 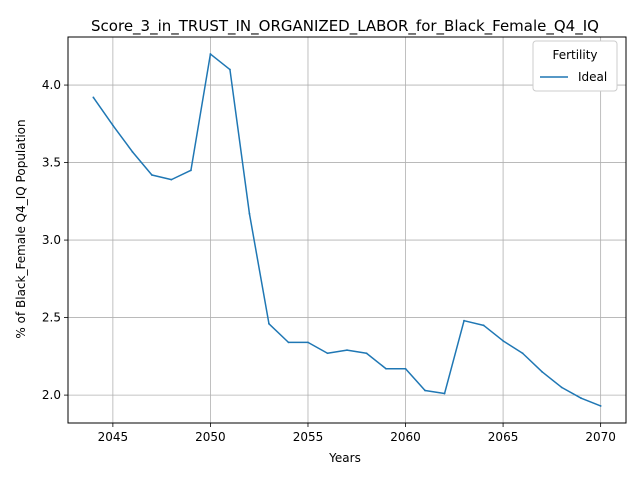 I want to click on legend-label-ideal: Ideal, so click(x=592, y=77).